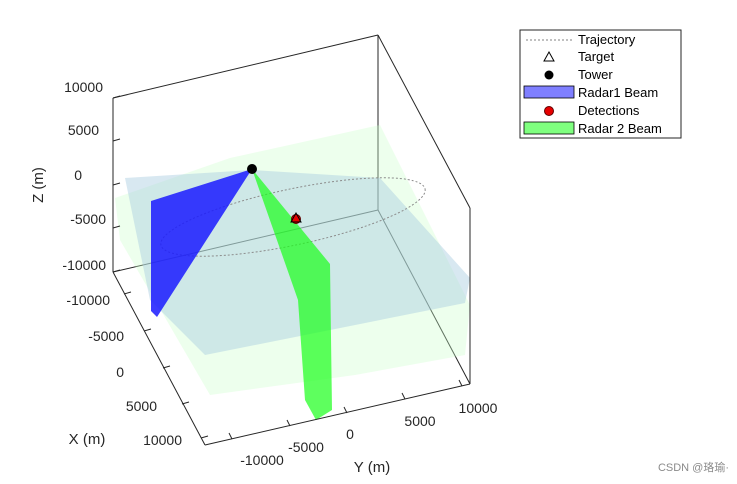 The width and height of the screenshot is (737, 484). What do you see at coordinates (83, 87) in the screenshot?
I see `z-tick-label: 10000` at bounding box center [83, 87].